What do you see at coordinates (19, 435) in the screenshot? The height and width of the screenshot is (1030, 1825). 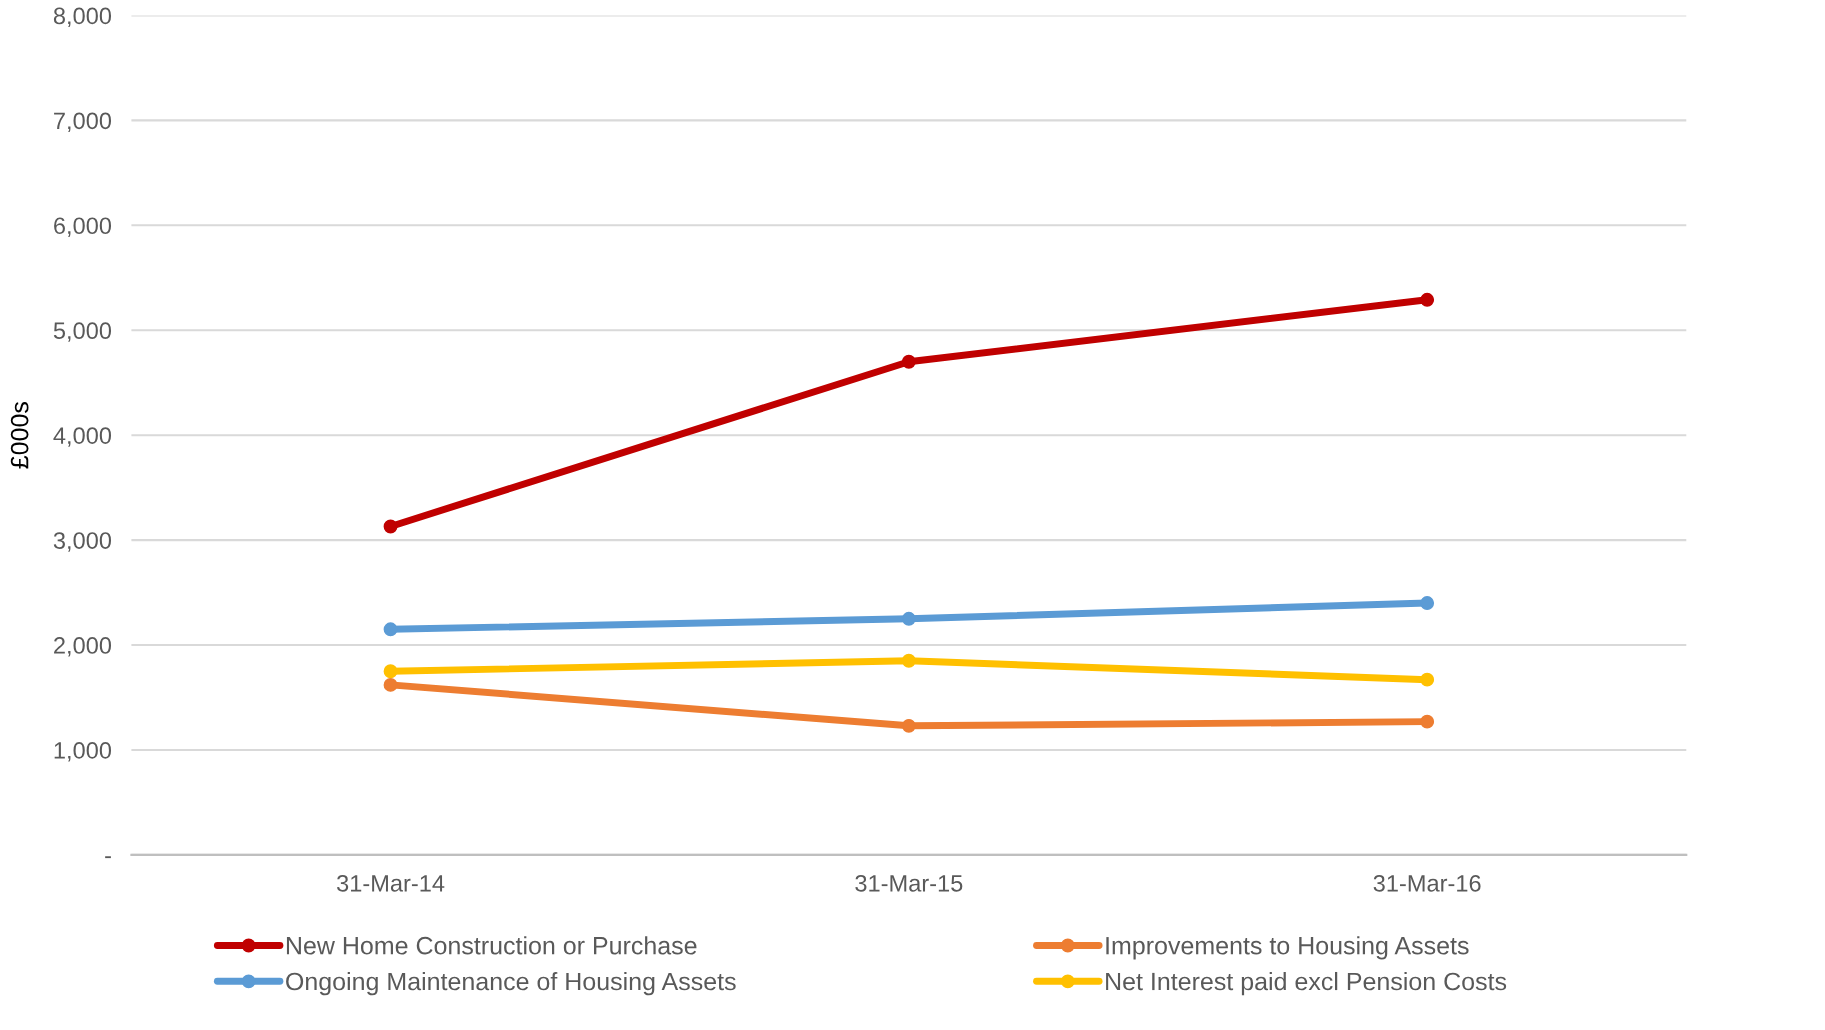 I see `y-axis-title: £000s` at bounding box center [19, 435].